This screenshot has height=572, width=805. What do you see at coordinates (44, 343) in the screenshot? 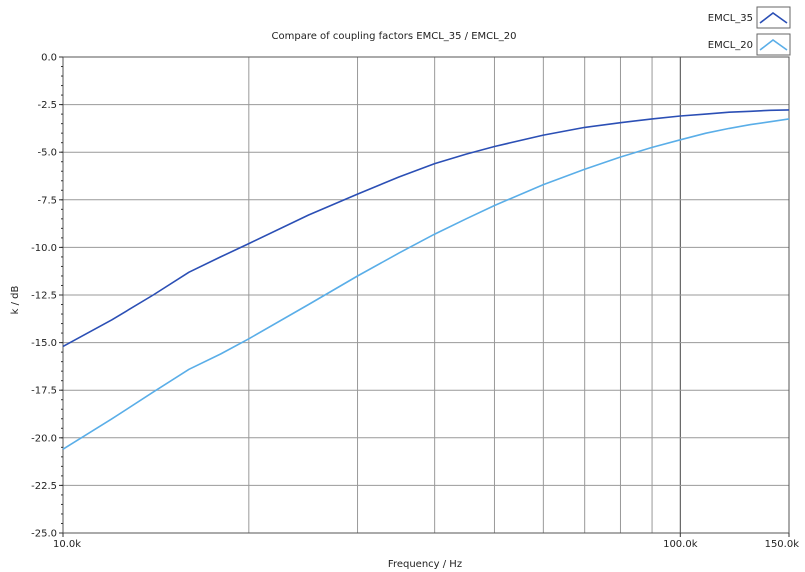
I see `y-tick-label: -15.0` at bounding box center [44, 343].